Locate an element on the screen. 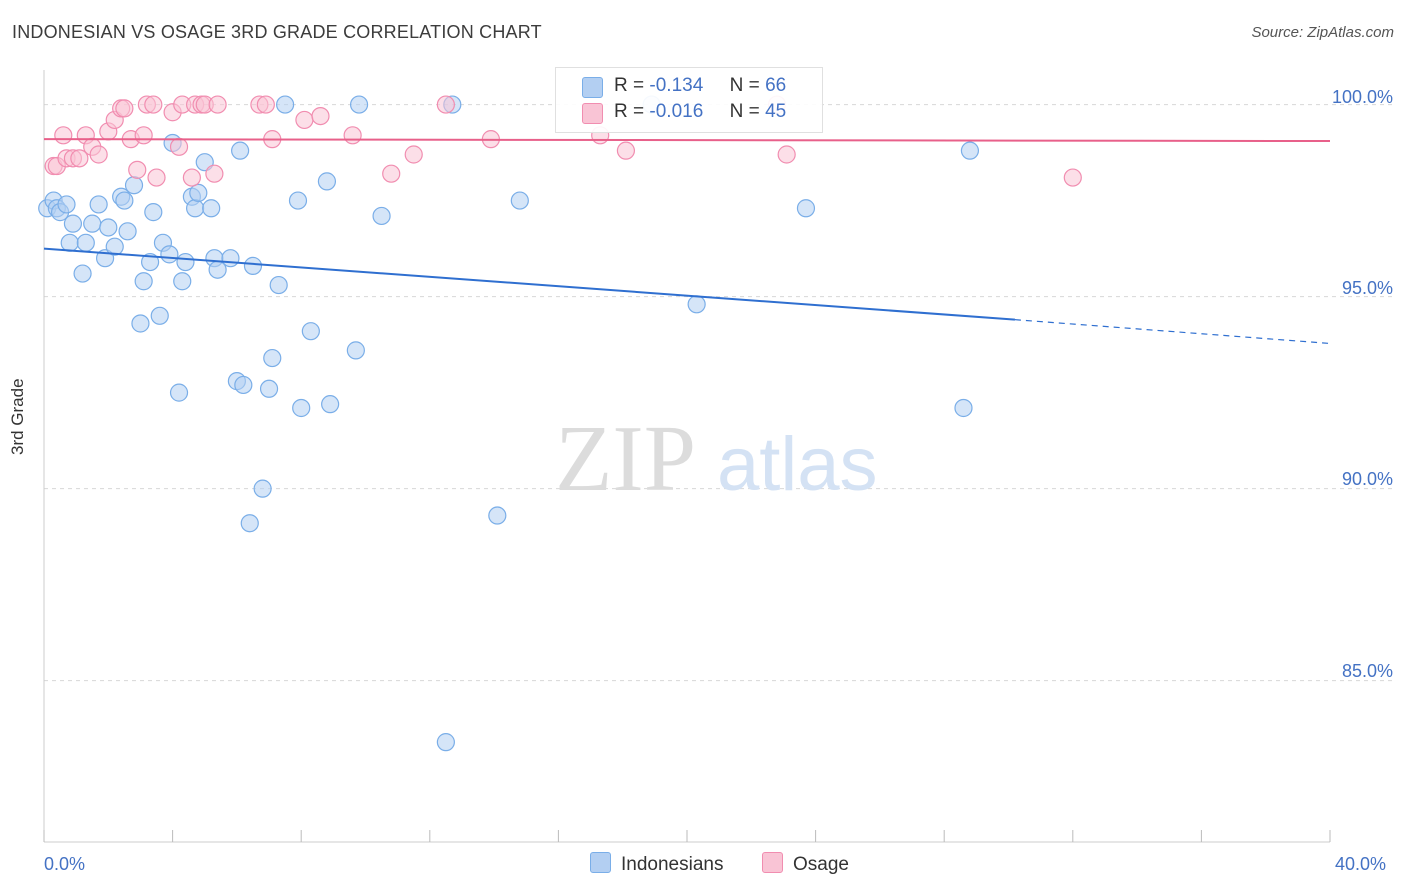 Image resolution: width=1406 pixels, height=892 pixels. legend-item-indonesians: Indonesians is located at coordinates (656, 864).